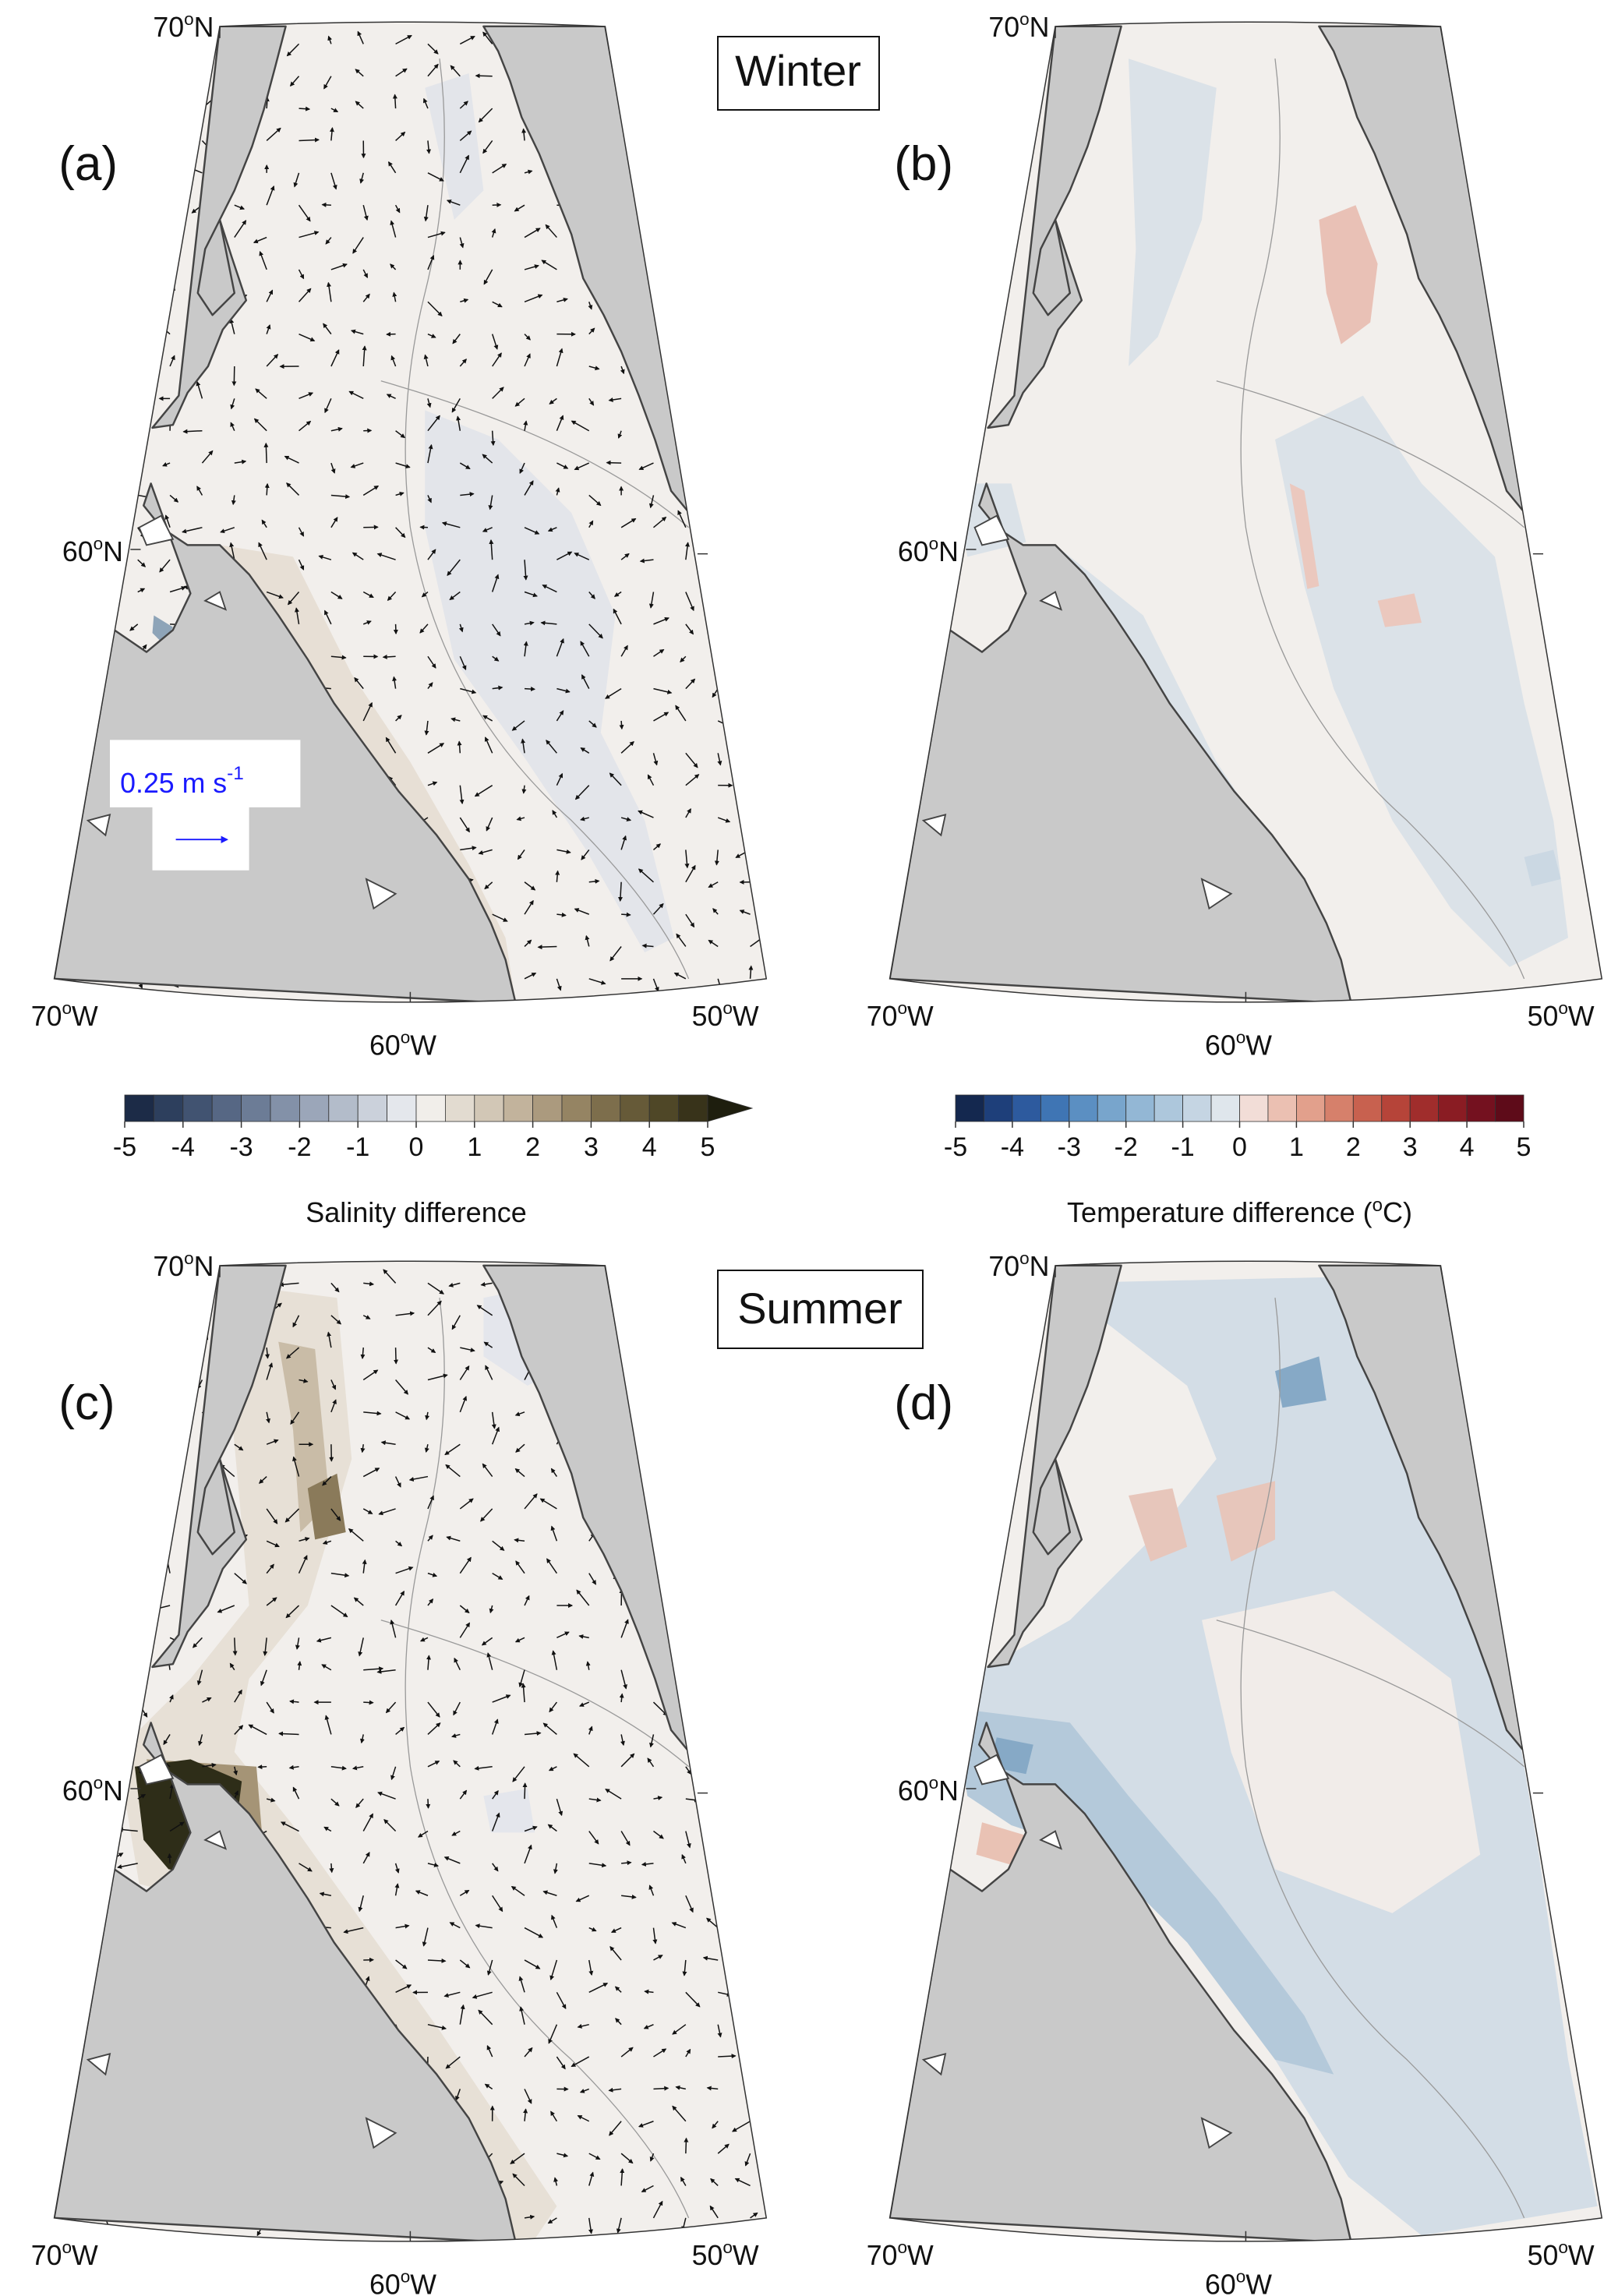 The height and width of the screenshot is (2296, 1611). I want to click on isobath, so click(1382, 519).